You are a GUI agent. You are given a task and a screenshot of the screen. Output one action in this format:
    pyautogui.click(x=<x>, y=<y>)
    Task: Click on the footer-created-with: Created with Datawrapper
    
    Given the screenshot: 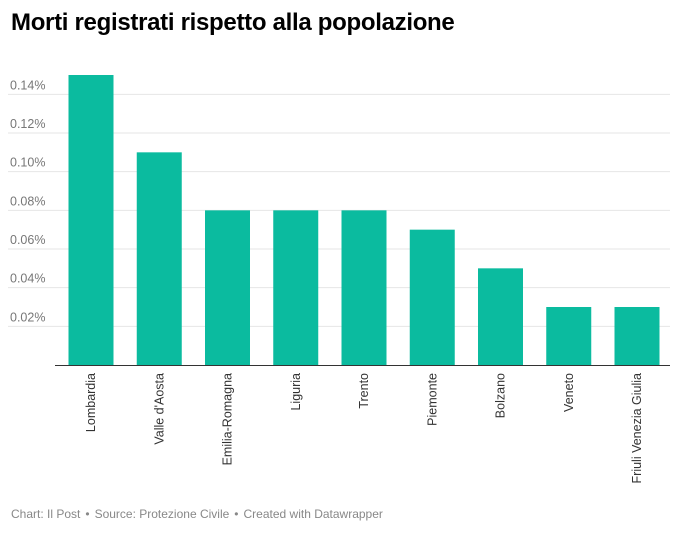 What is the action you would take?
    pyautogui.click(x=313, y=514)
    